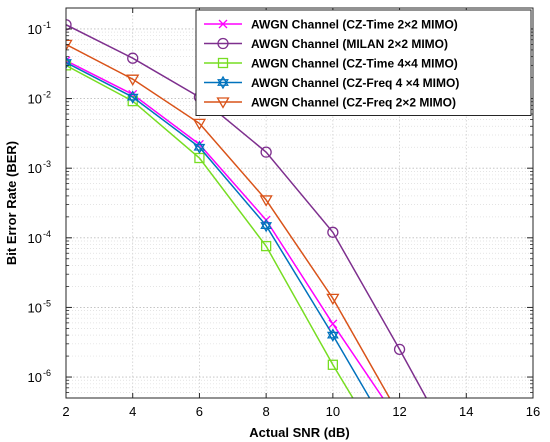 Image resolution: width=550 pixels, height=442 pixels. I want to click on x-axis-label: Actual SNR (dB), so click(299, 432).